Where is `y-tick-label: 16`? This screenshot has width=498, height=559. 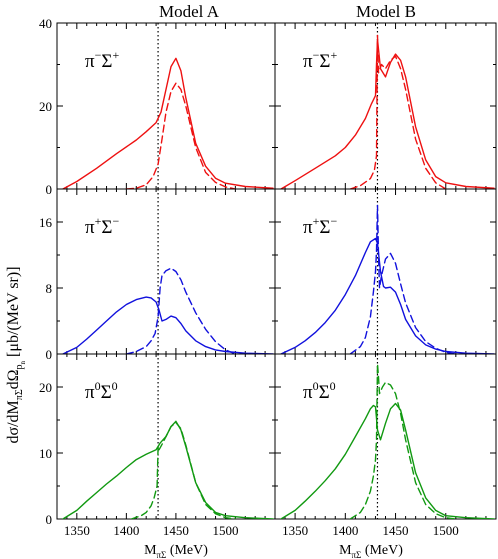 y-tick-label: 16 is located at coordinates (46, 222).